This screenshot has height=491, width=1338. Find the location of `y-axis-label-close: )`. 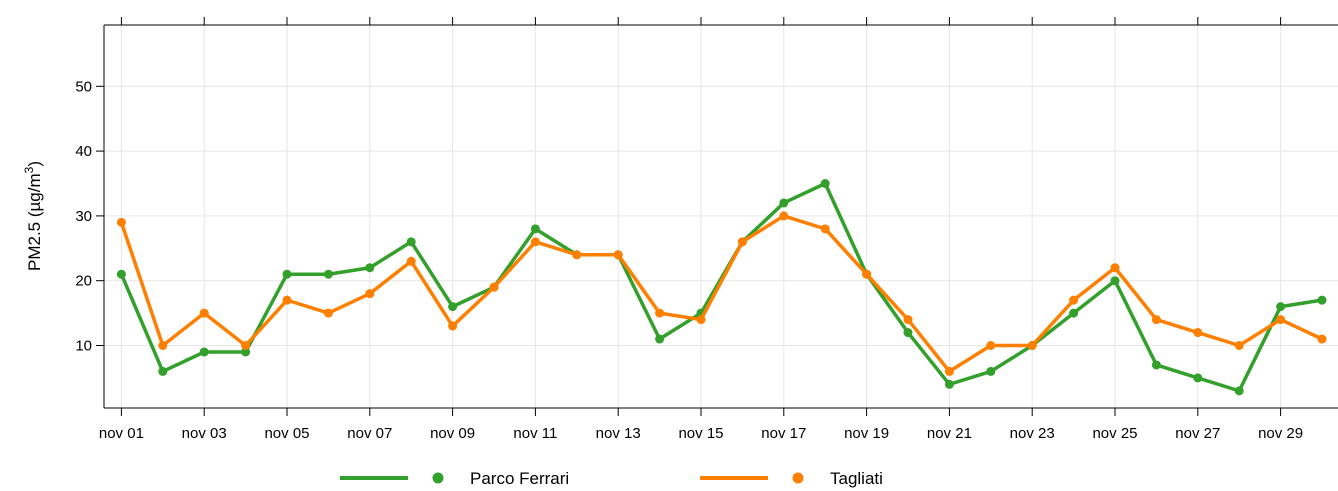

y-axis-label-close: ) is located at coordinates (34, 164).